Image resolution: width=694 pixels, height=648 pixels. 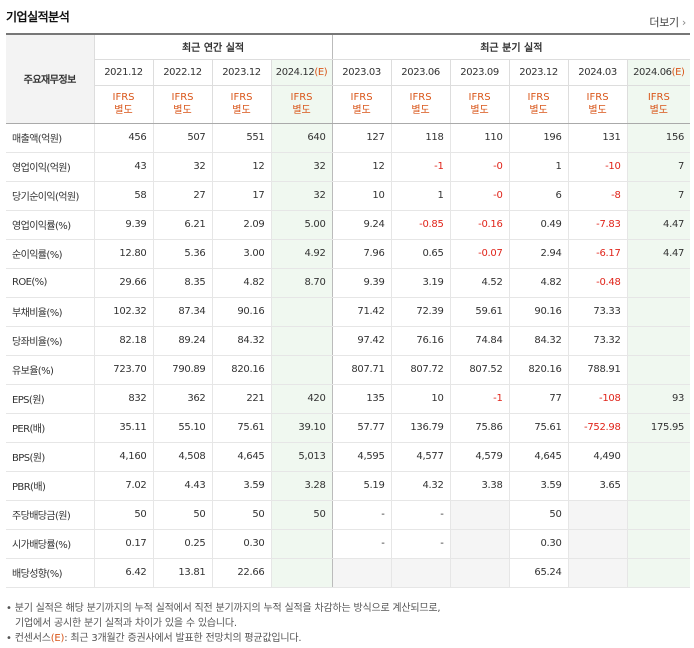 I want to click on row-label: ROE(%), so click(x=50, y=283).